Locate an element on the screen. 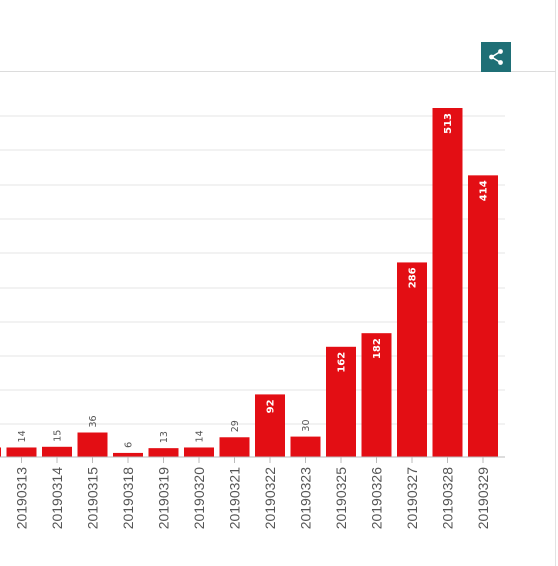  data-label: 30 is located at coordinates (306, 425).